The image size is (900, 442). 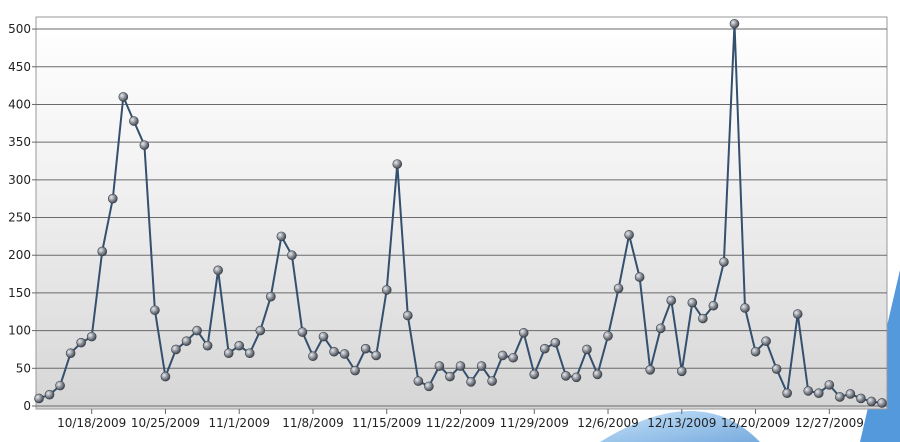 I want to click on x-tick-label: 12/27/2009, so click(x=829, y=423).